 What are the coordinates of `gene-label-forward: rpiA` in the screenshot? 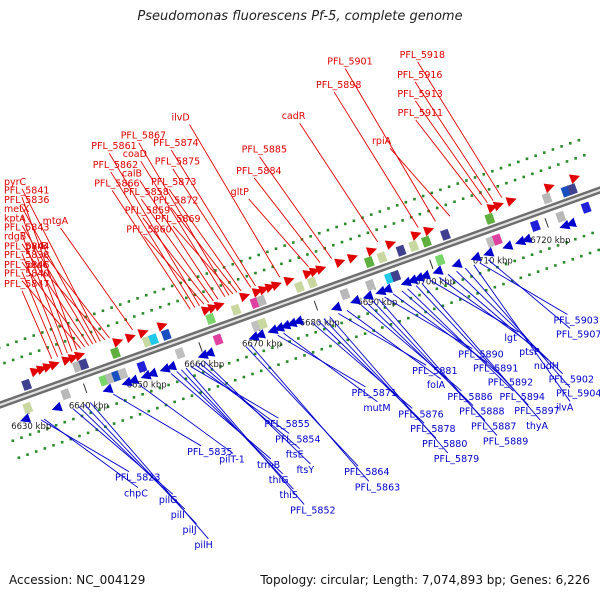 It's located at (382, 141).